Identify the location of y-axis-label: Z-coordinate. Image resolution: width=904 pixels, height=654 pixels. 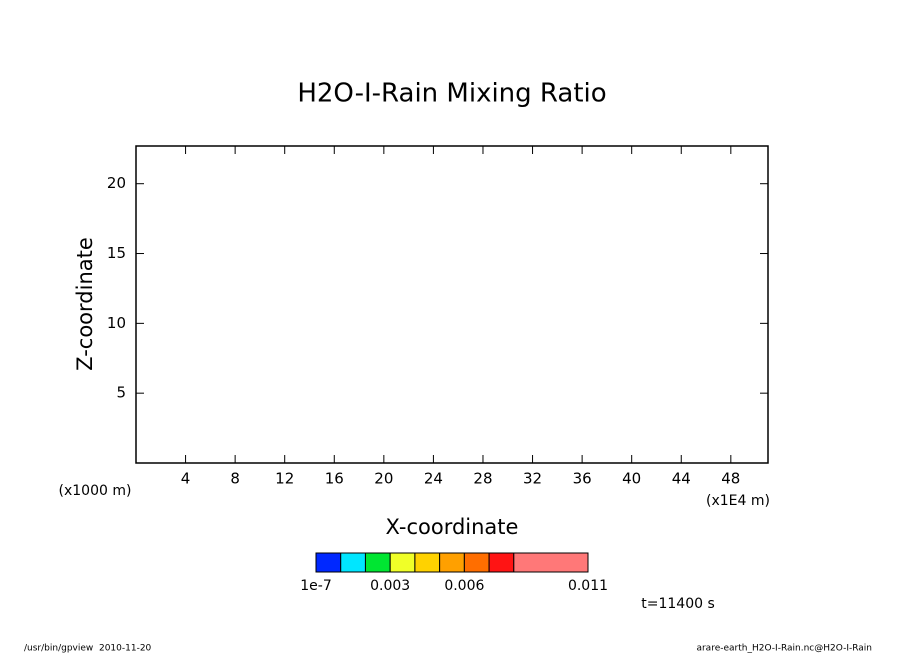
(85, 304).